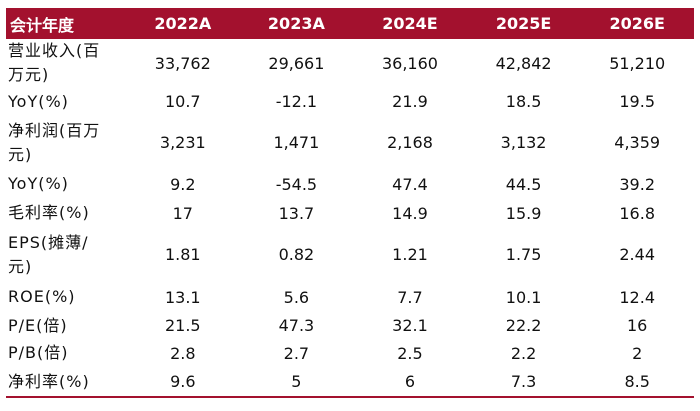 The height and width of the screenshot is (411, 700). What do you see at coordinates (637, 213) in the screenshot?
I see `value-cell: 16.8` at bounding box center [637, 213].